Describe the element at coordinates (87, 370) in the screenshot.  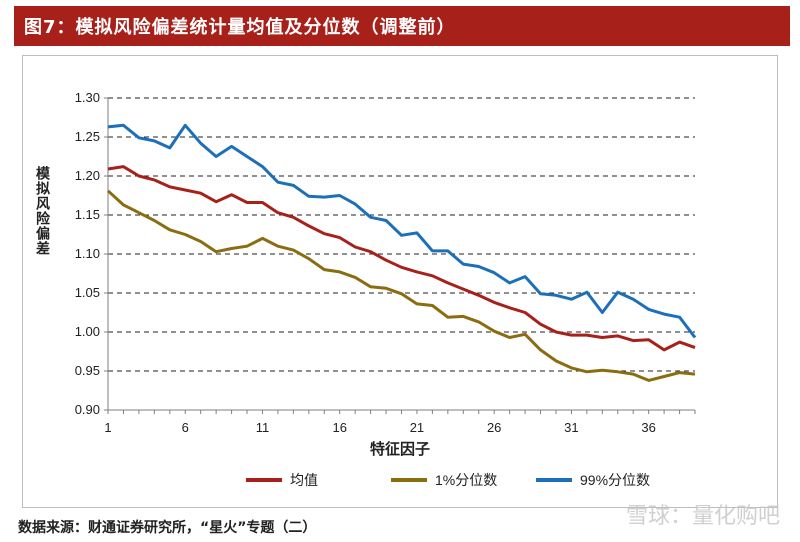
I see `y-tick-label: 0.95` at that location.